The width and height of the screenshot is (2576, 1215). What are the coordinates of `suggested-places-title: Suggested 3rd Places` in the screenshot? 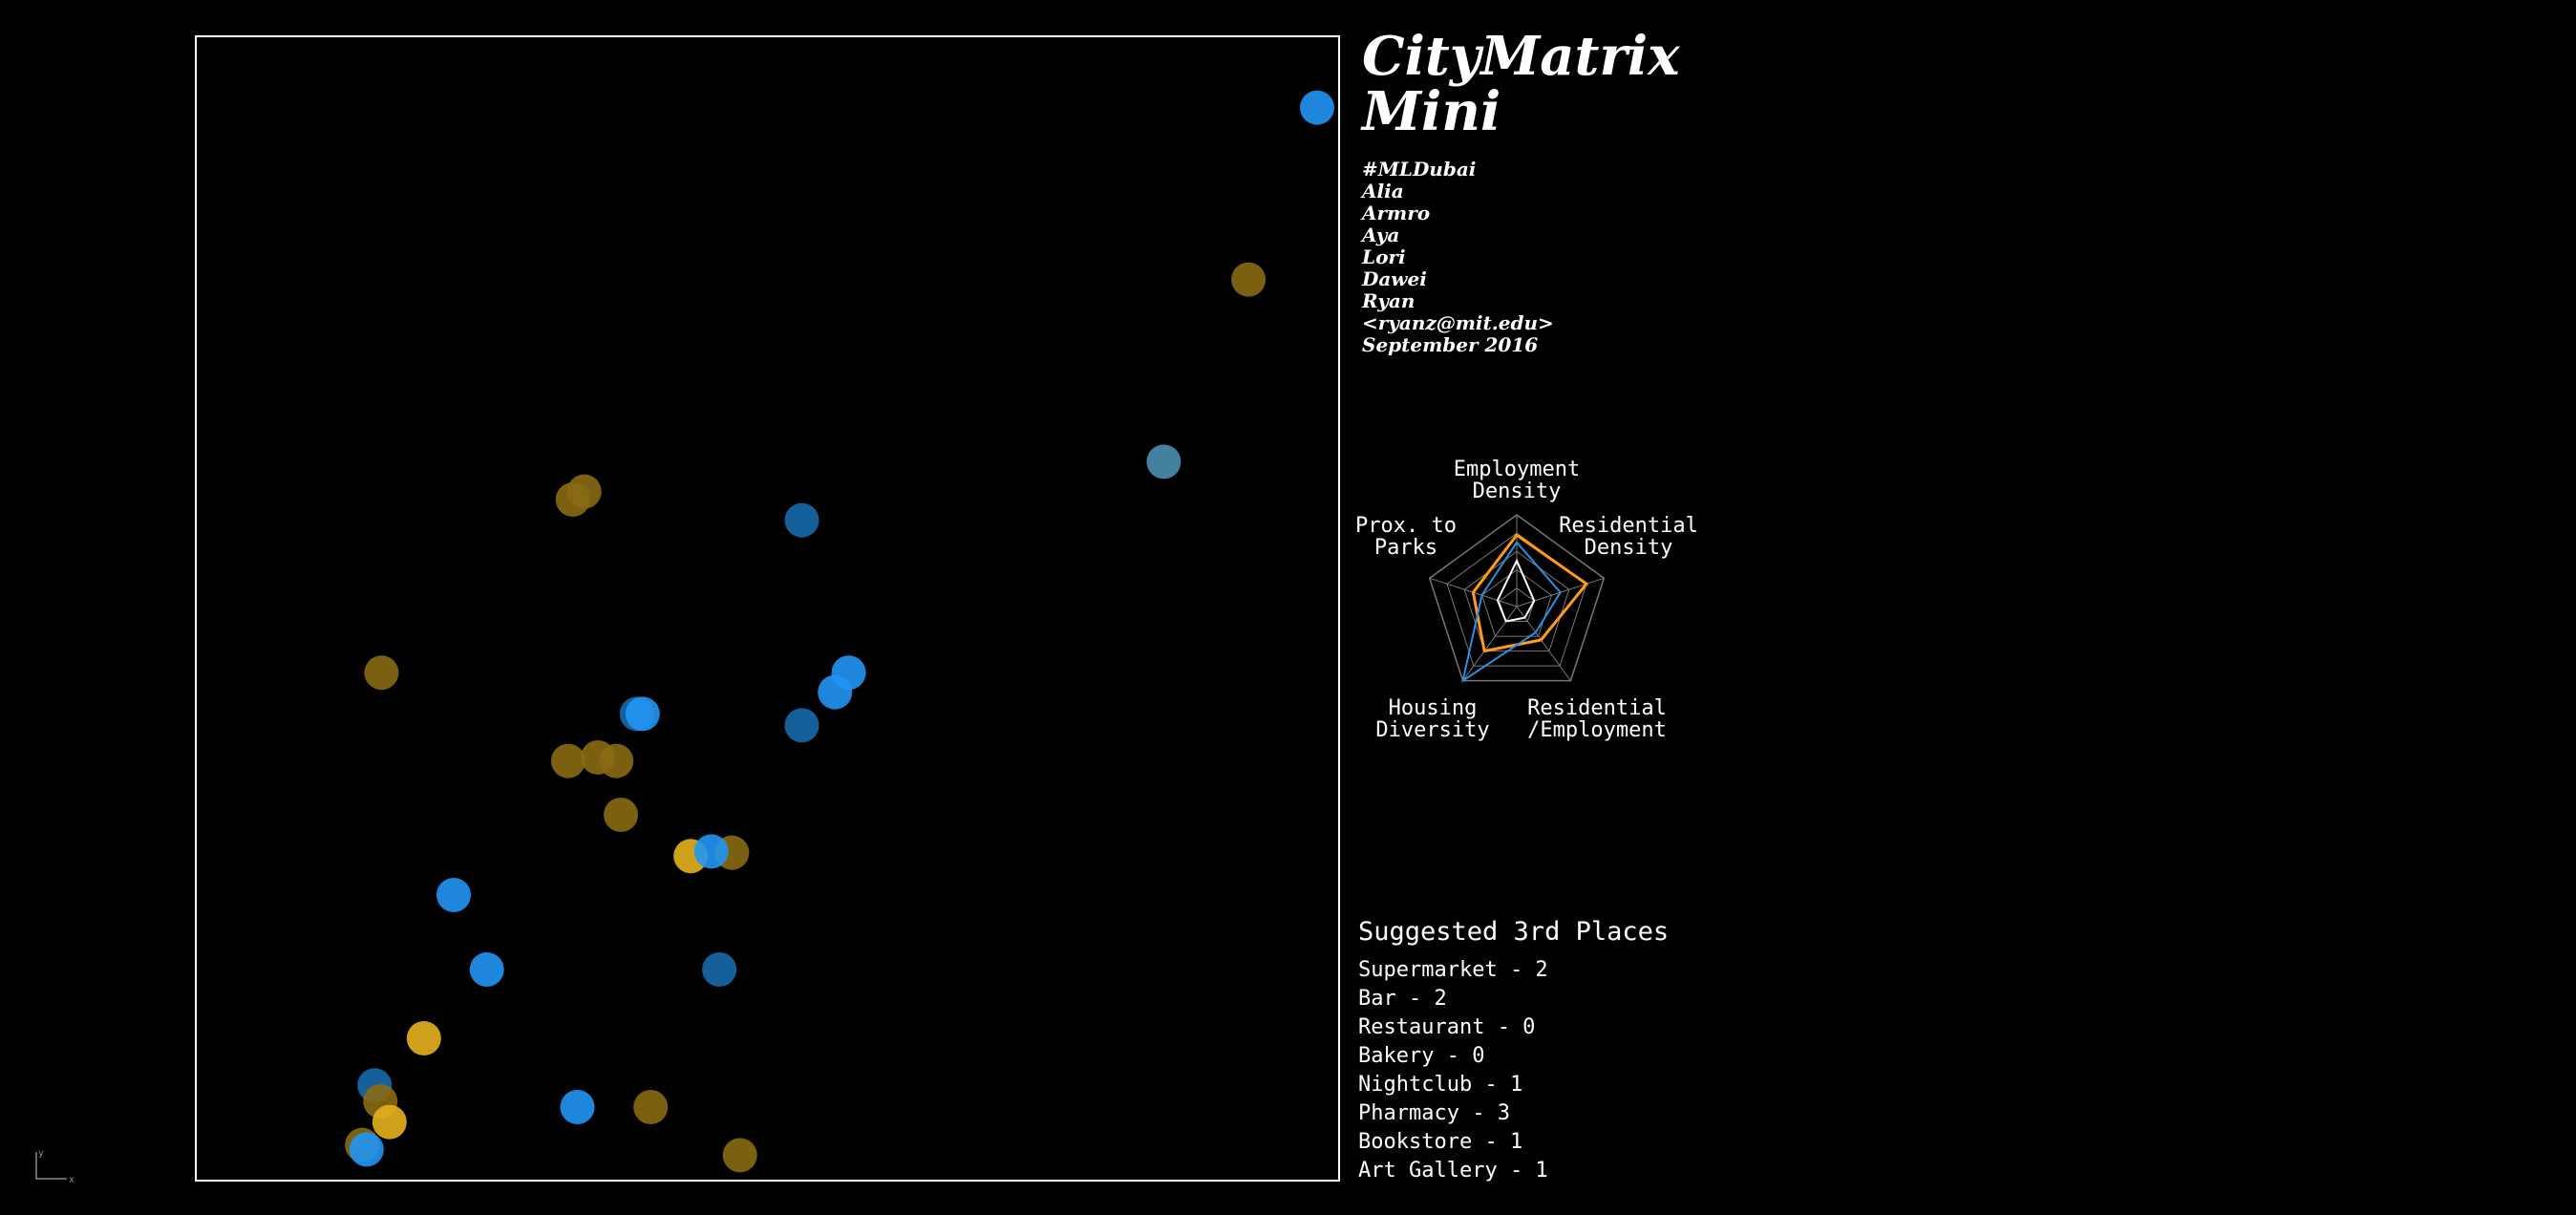 It's located at (1514, 932).